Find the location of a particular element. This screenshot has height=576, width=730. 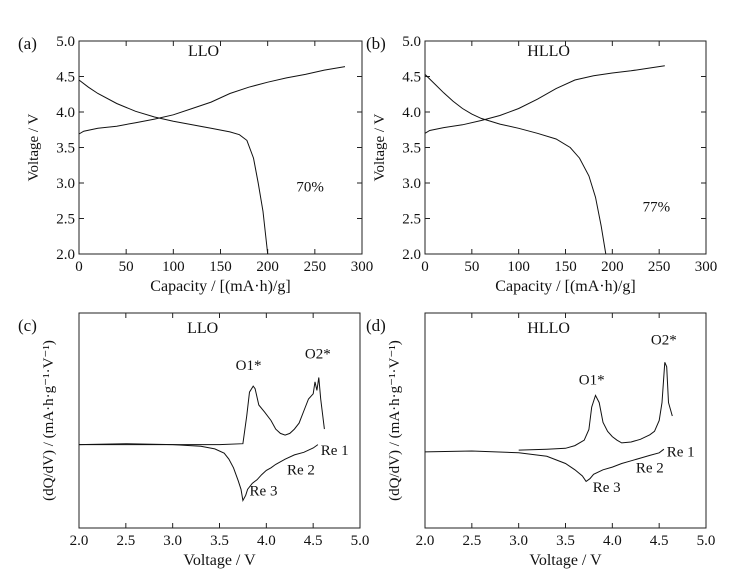

annotation-label: 70% is located at coordinates (310, 188).